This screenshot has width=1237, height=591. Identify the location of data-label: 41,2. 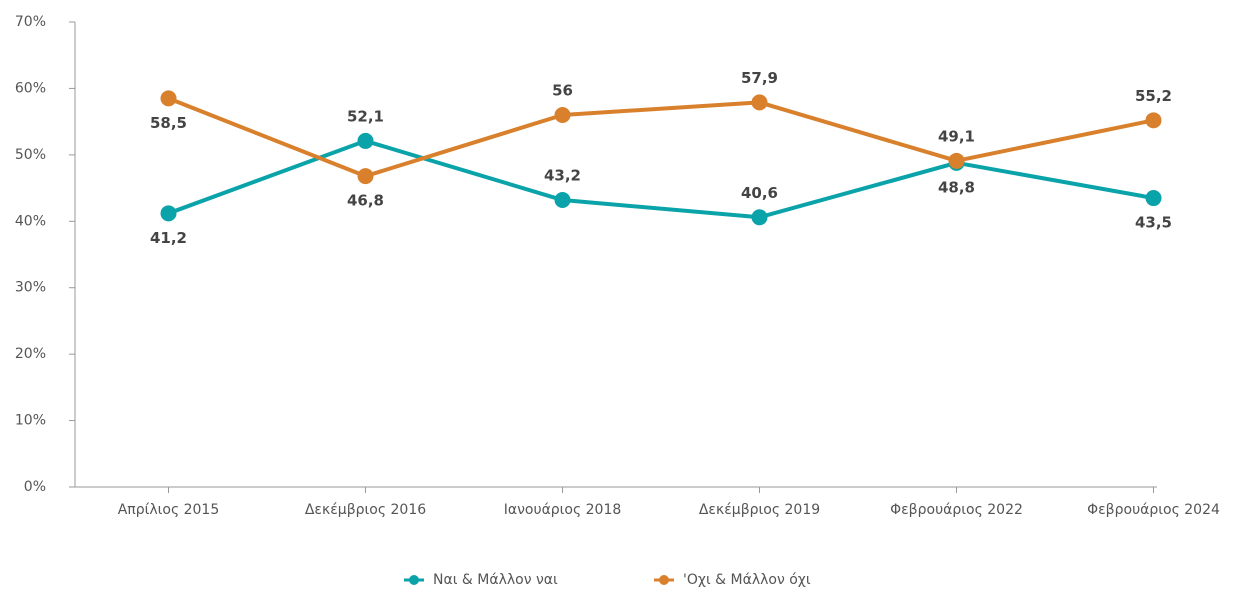
(168, 238).